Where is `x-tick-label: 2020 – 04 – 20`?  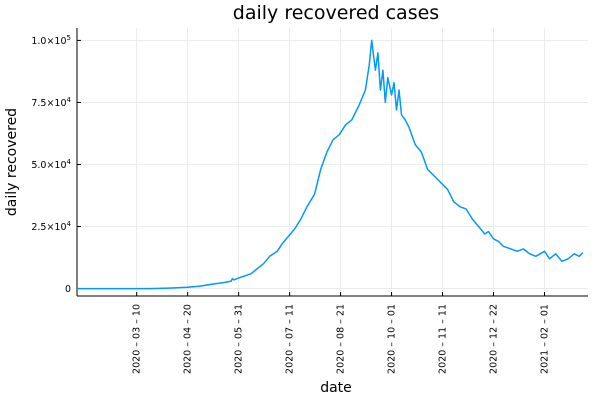 x-tick-label: 2020 – 04 – 20 is located at coordinates (188, 339).